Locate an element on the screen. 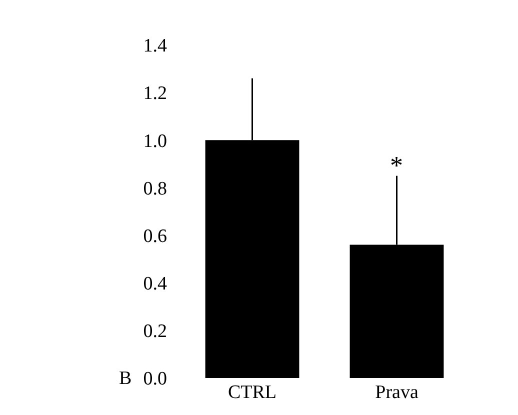 The width and height of the screenshot is (518, 415). y-tick-label: 0.2 is located at coordinates (155, 331).